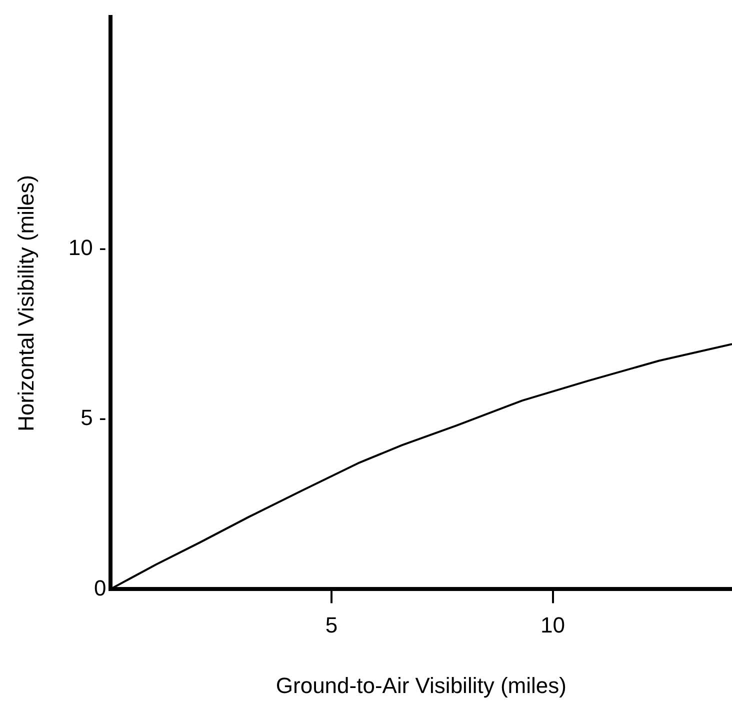 The image size is (732, 712). What do you see at coordinates (421, 685) in the screenshot?
I see `x-axis-title: Ground-to-Air Visibility (miles)` at bounding box center [421, 685].